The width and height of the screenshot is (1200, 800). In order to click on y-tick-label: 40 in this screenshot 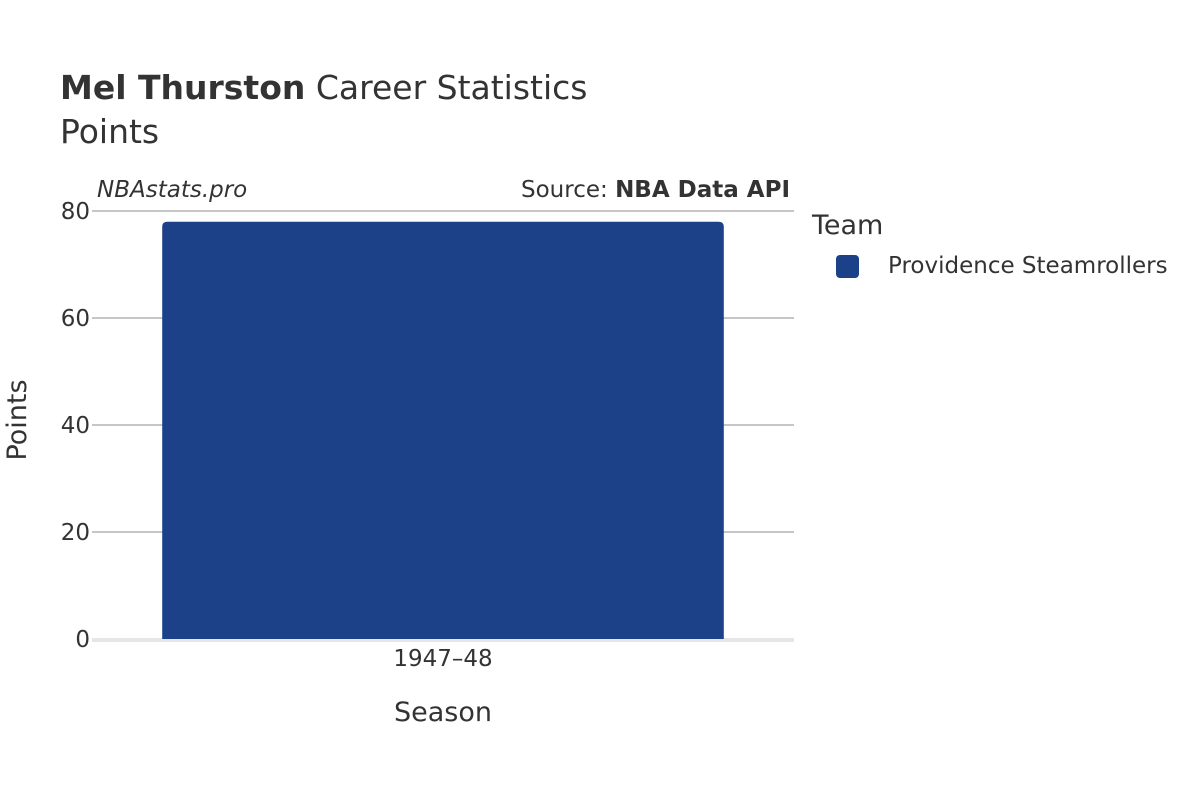, I will do `click(75, 426)`.